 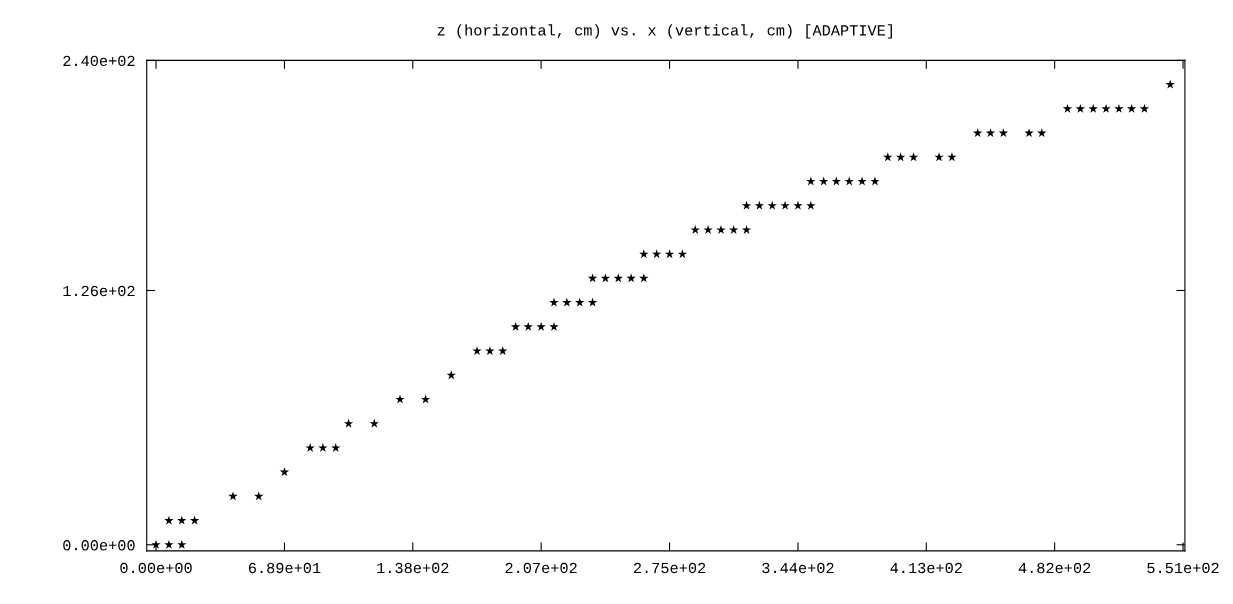 What do you see at coordinates (156, 568) in the screenshot?
I see `x-tick-label: 0.00e+00` at bounding box center [156, 568].